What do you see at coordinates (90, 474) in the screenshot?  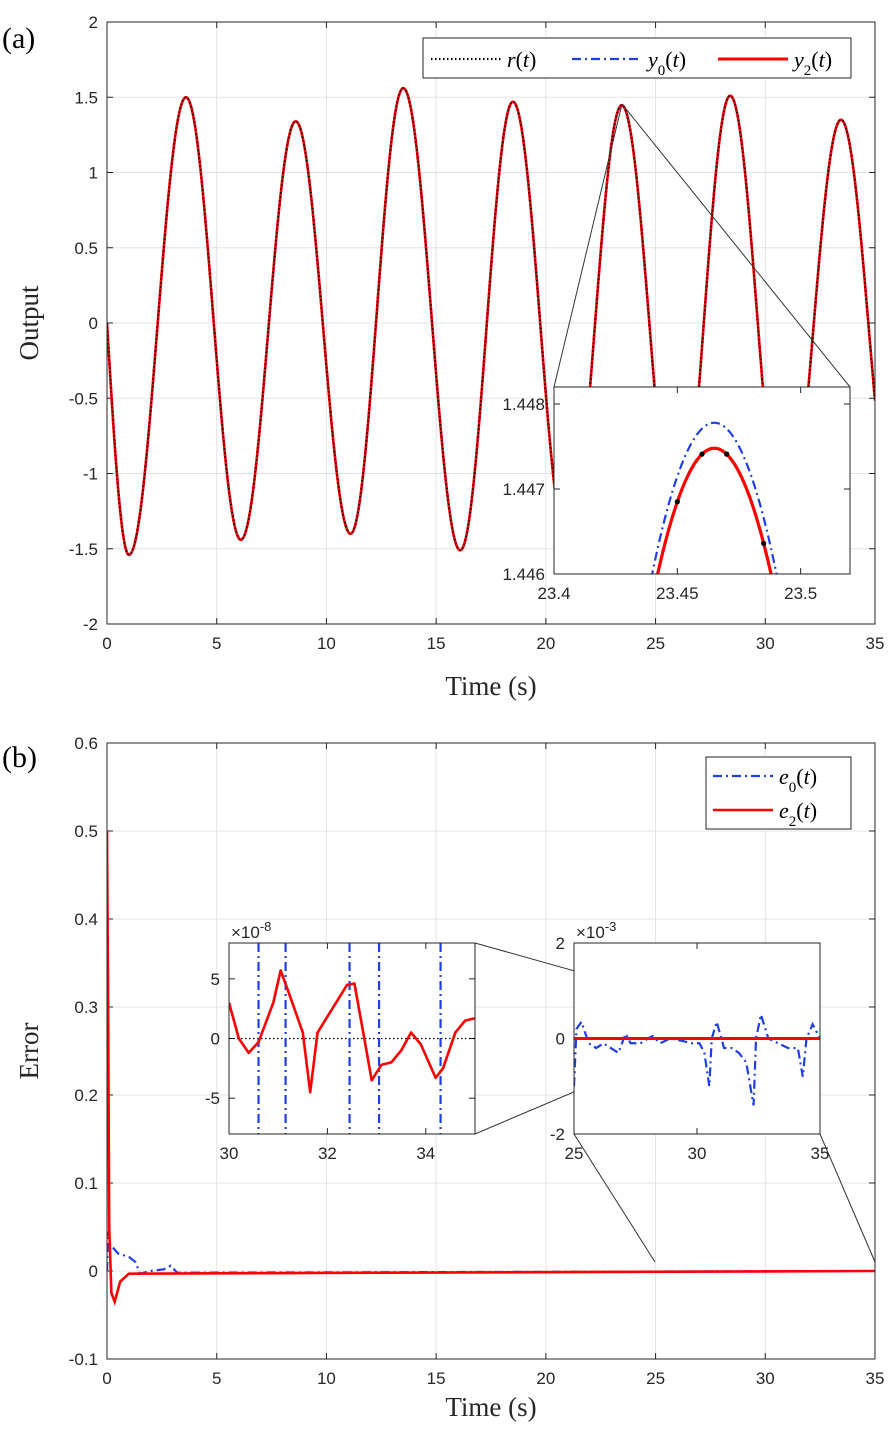 I see `axes-a-ytick-label: -1` at bounding box center [90, 474].